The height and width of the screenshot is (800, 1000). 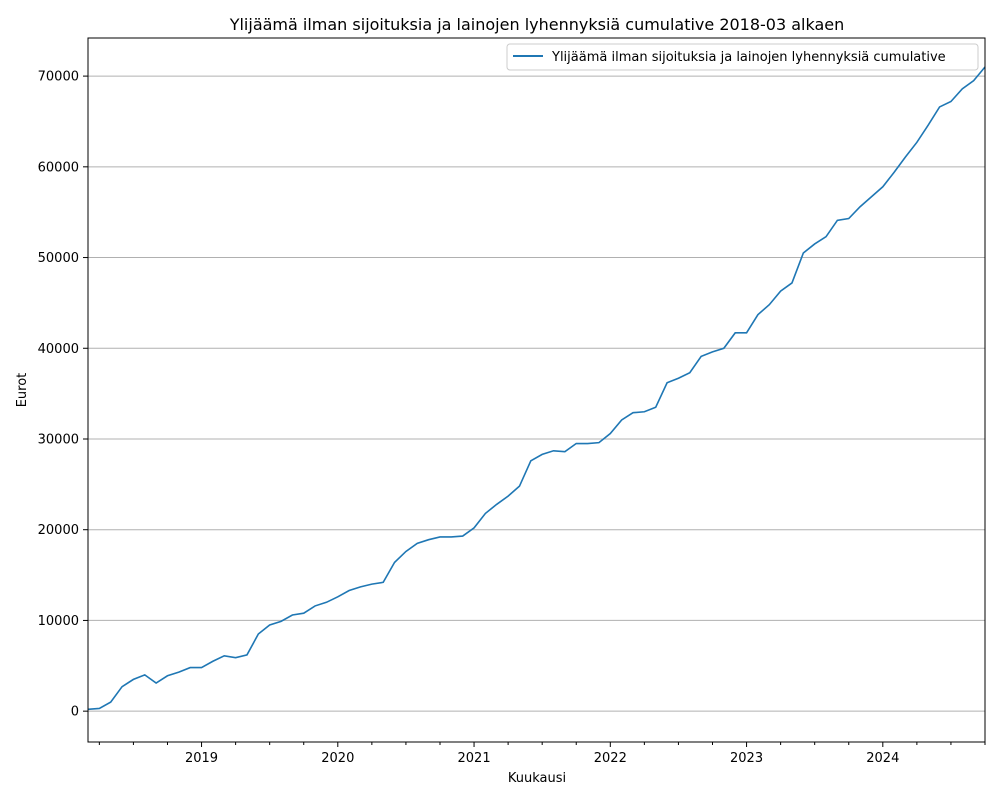 What do you see at coordinates (22, 390) in the screenshot?
I see `y-axis-label: Eurot` at bounding box center [22, 390].